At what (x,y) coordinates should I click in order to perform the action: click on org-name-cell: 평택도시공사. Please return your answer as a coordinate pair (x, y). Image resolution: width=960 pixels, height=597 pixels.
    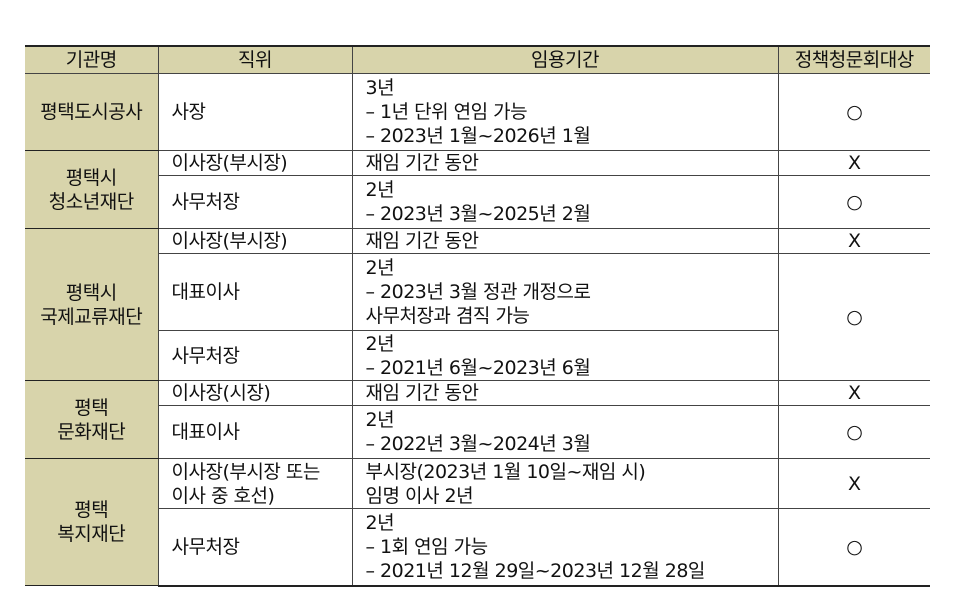
    Looking at the image, I should click on (92, 112).